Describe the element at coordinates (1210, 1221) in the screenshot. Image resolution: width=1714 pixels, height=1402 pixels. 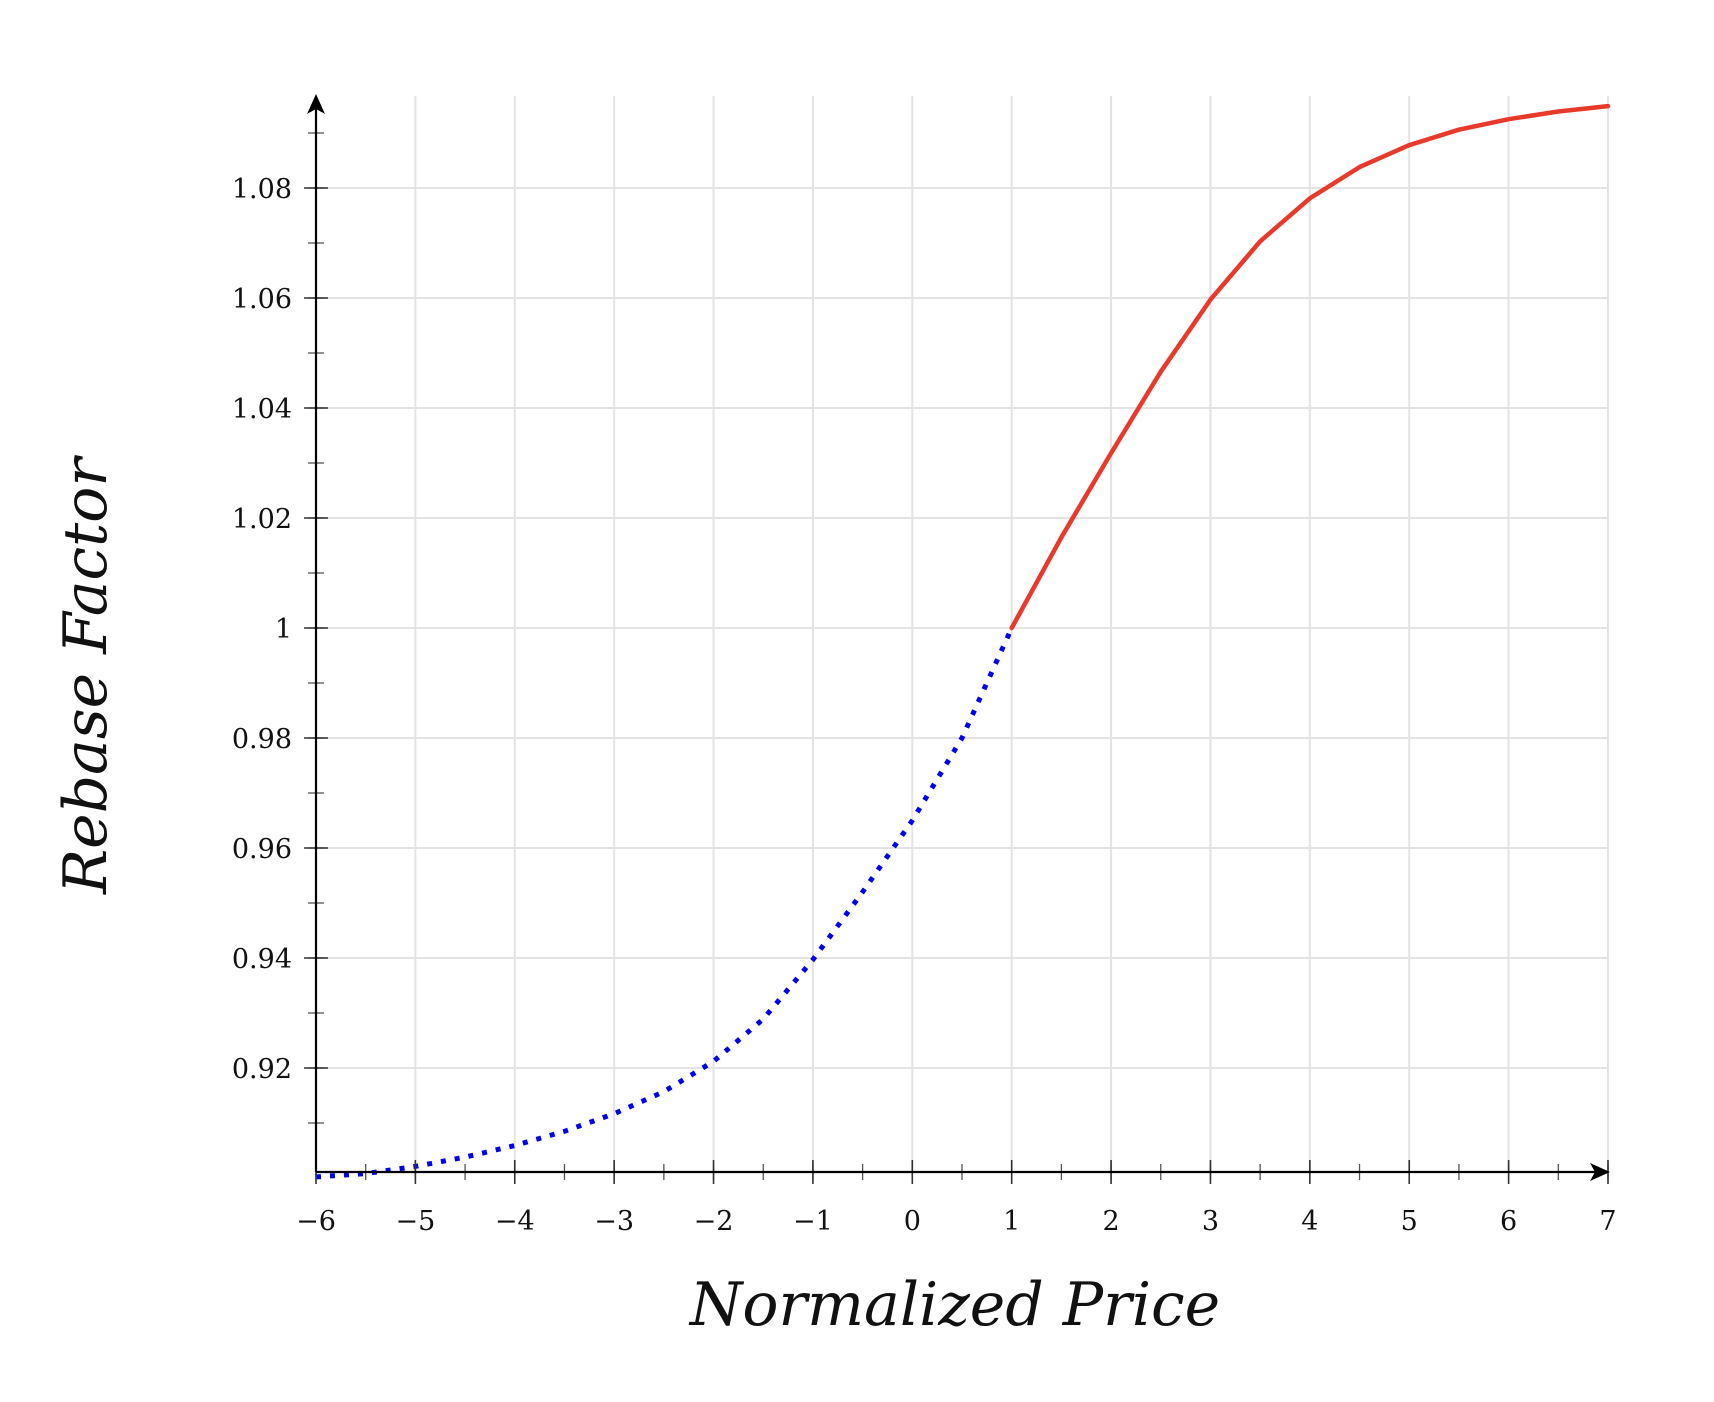
I see `x-tick-label: 3` at that location.